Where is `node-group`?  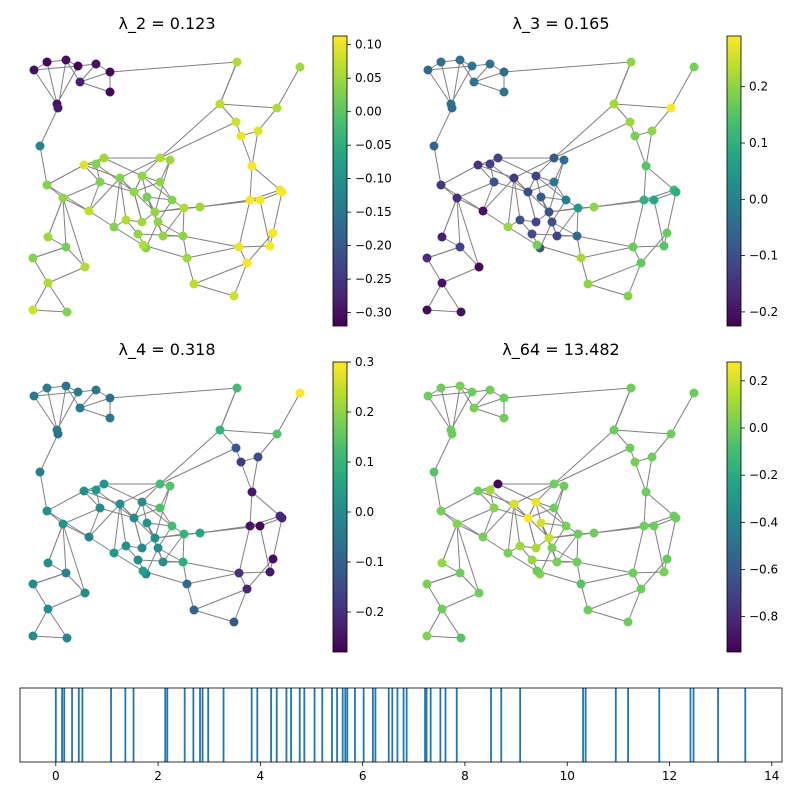
node-group is located at coordinates (560, 186).